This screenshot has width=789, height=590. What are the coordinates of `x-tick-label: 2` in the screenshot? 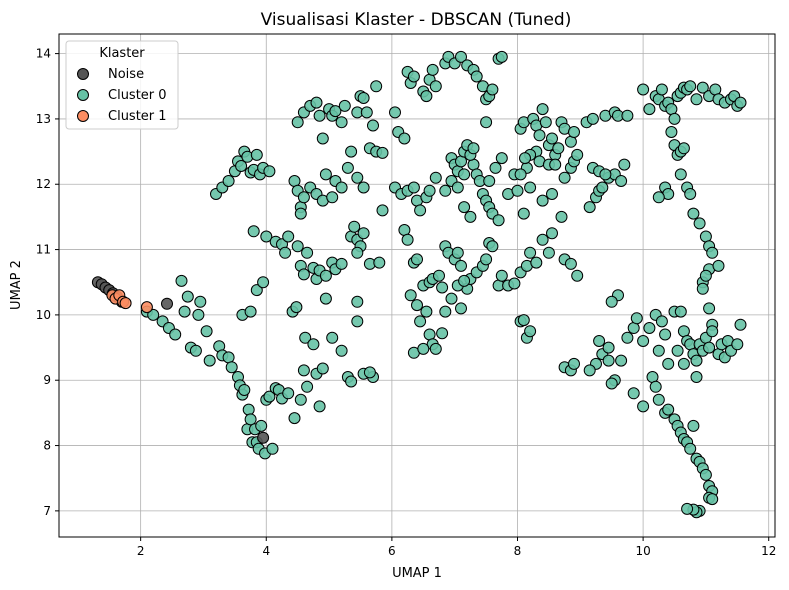 It's located at (141, 551).